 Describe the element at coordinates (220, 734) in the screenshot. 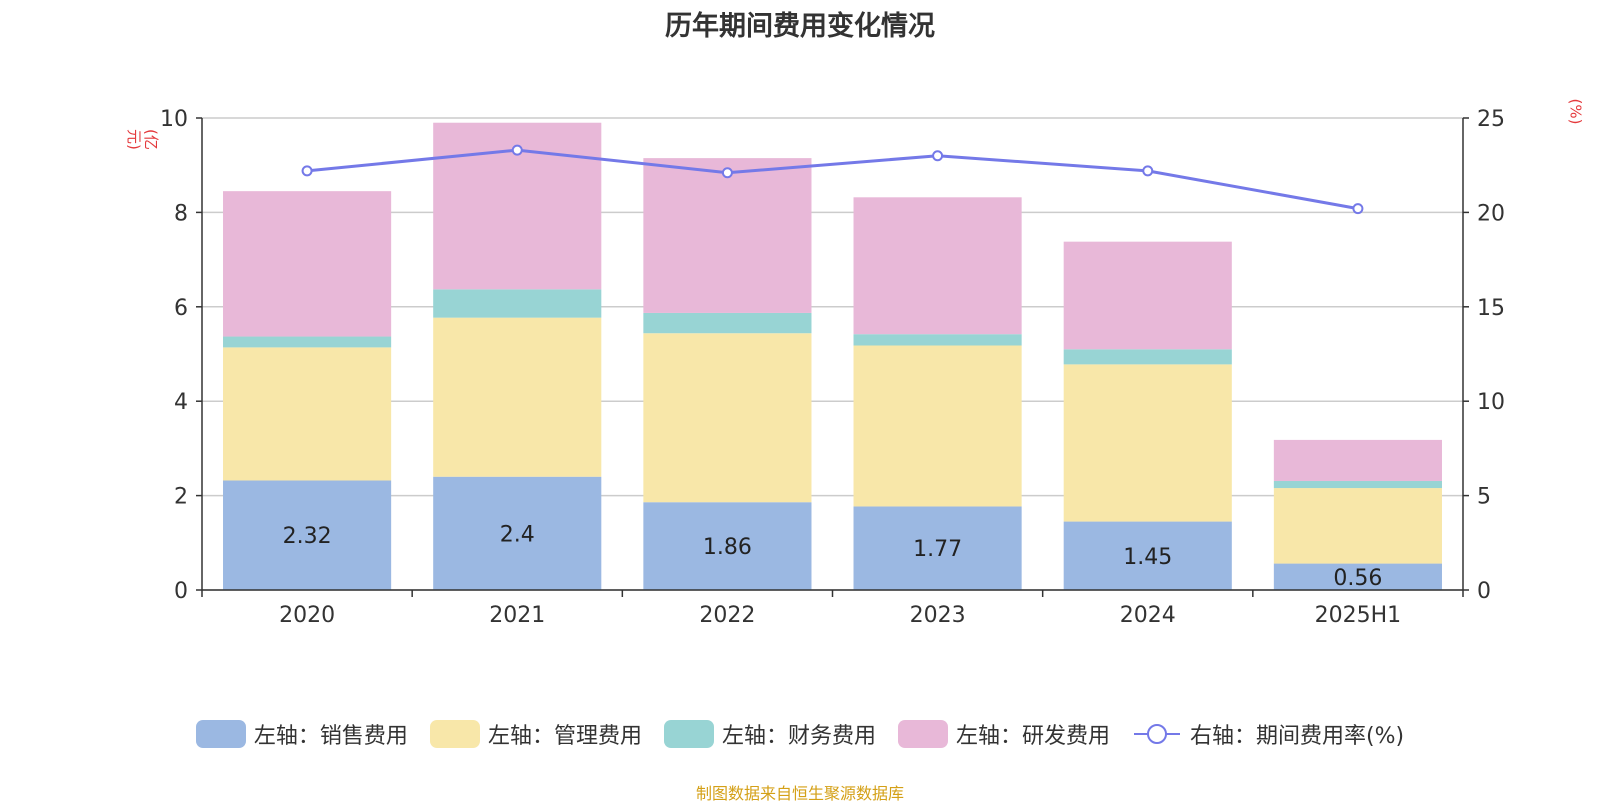

I see `legend-swatch-sales` at that location.